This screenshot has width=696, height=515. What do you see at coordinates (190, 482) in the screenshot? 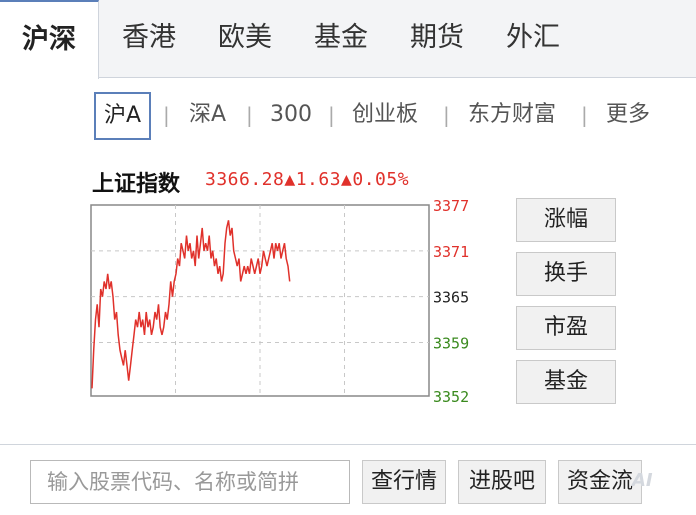
I see `stock-search-input: 输入股票代码、名称或简拼` at bounding box center [190, 482].